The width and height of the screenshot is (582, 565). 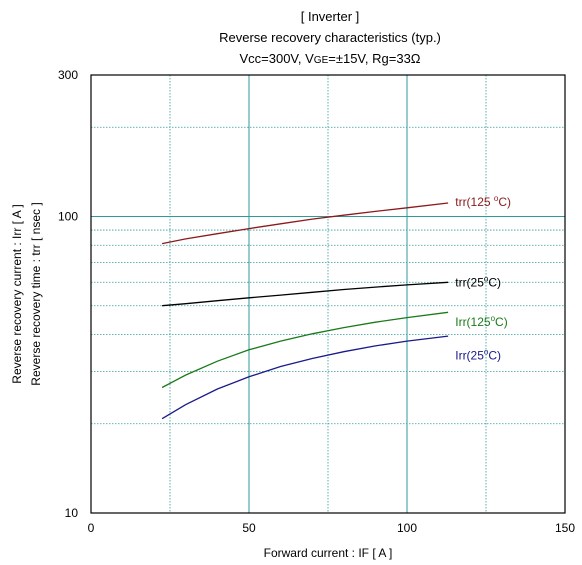 What do you see at coordinates (321, 60) in the screenshot?
I see `vge-subscript: GE` at bounding box center [321, 60].